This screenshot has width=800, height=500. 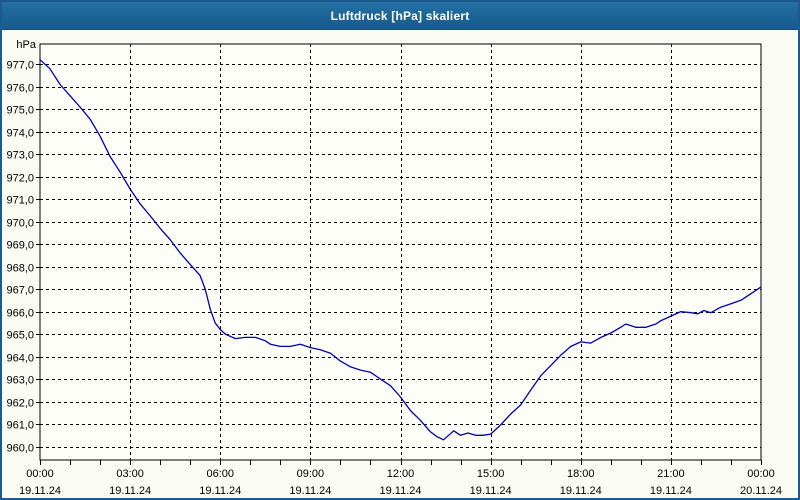 I want to click on x-tick-time-label: 12:00, so click(x=401, y=474).